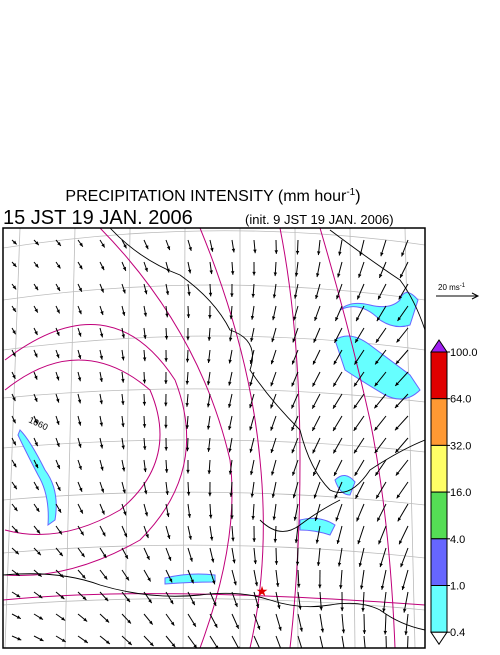  What do you see at coordinates (460, 493) in the screenshot?
I see `colorbar-label: 16.0` at bounding box center [460, 493].